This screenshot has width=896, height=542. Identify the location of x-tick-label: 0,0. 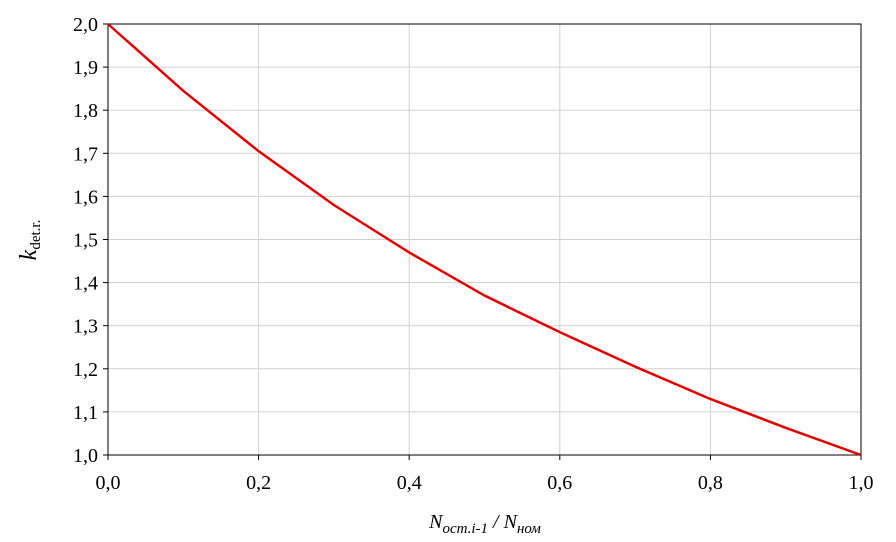
(108, 483).